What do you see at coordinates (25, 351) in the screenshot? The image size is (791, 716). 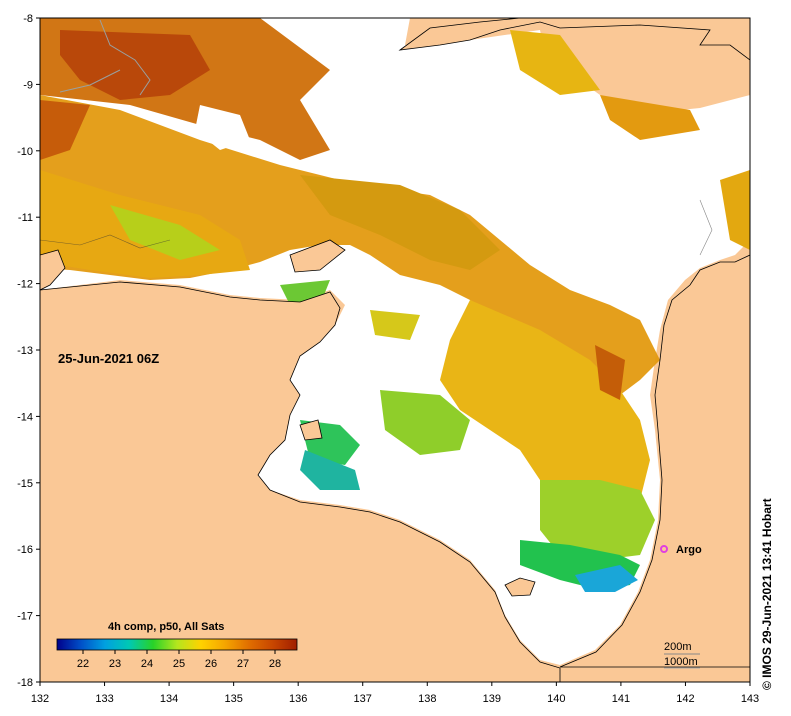 I see `y-tick-label: -13` at bounding box center [25, 351].